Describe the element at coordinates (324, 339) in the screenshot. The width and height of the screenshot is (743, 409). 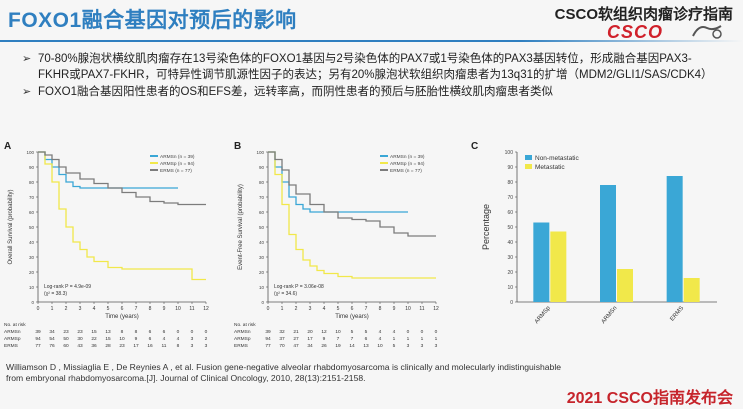
I see `risk-cell: 9` at that location.